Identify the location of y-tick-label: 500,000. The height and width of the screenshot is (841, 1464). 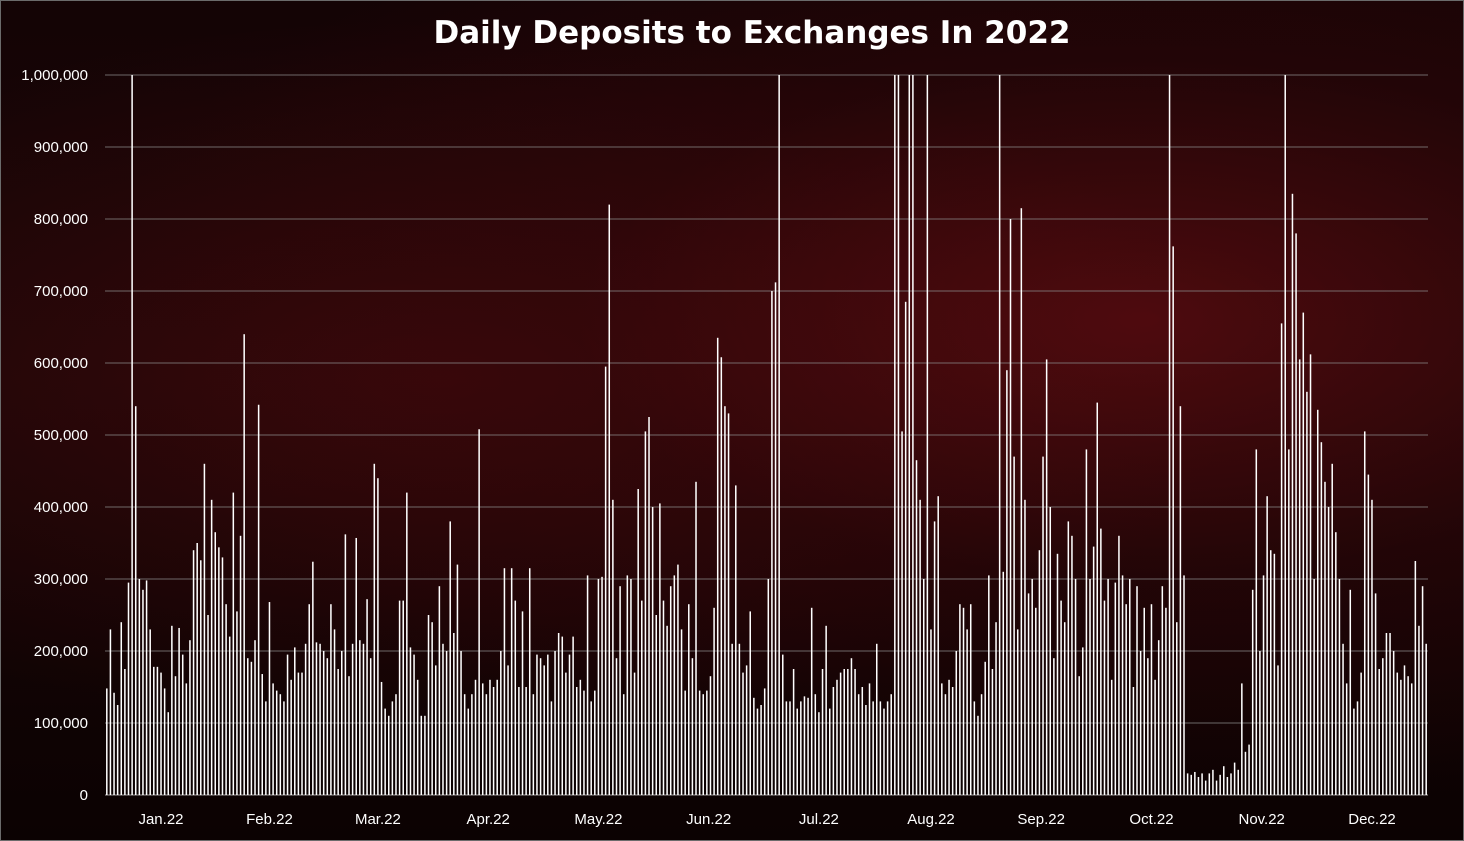
(61, 435).